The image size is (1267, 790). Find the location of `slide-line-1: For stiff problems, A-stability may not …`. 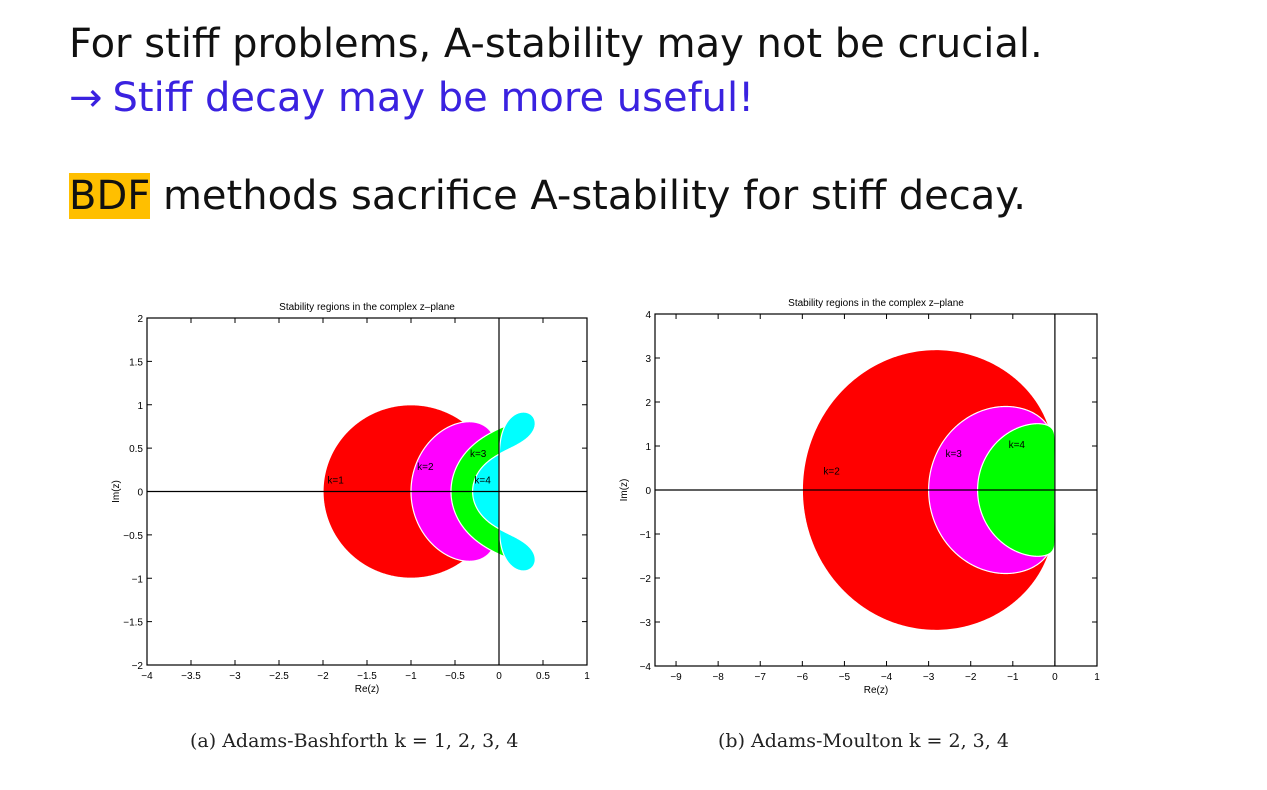

slide-line-1: For stiff problems, A-stability may not … is located at coordinates (556, 44).